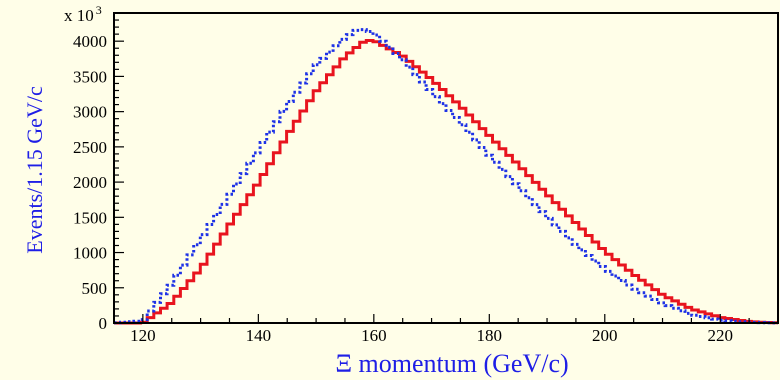 Image resolution: width=780 pixels, height=380 pixels. I want to click on y-tick-label: 0, so click(103, 323).